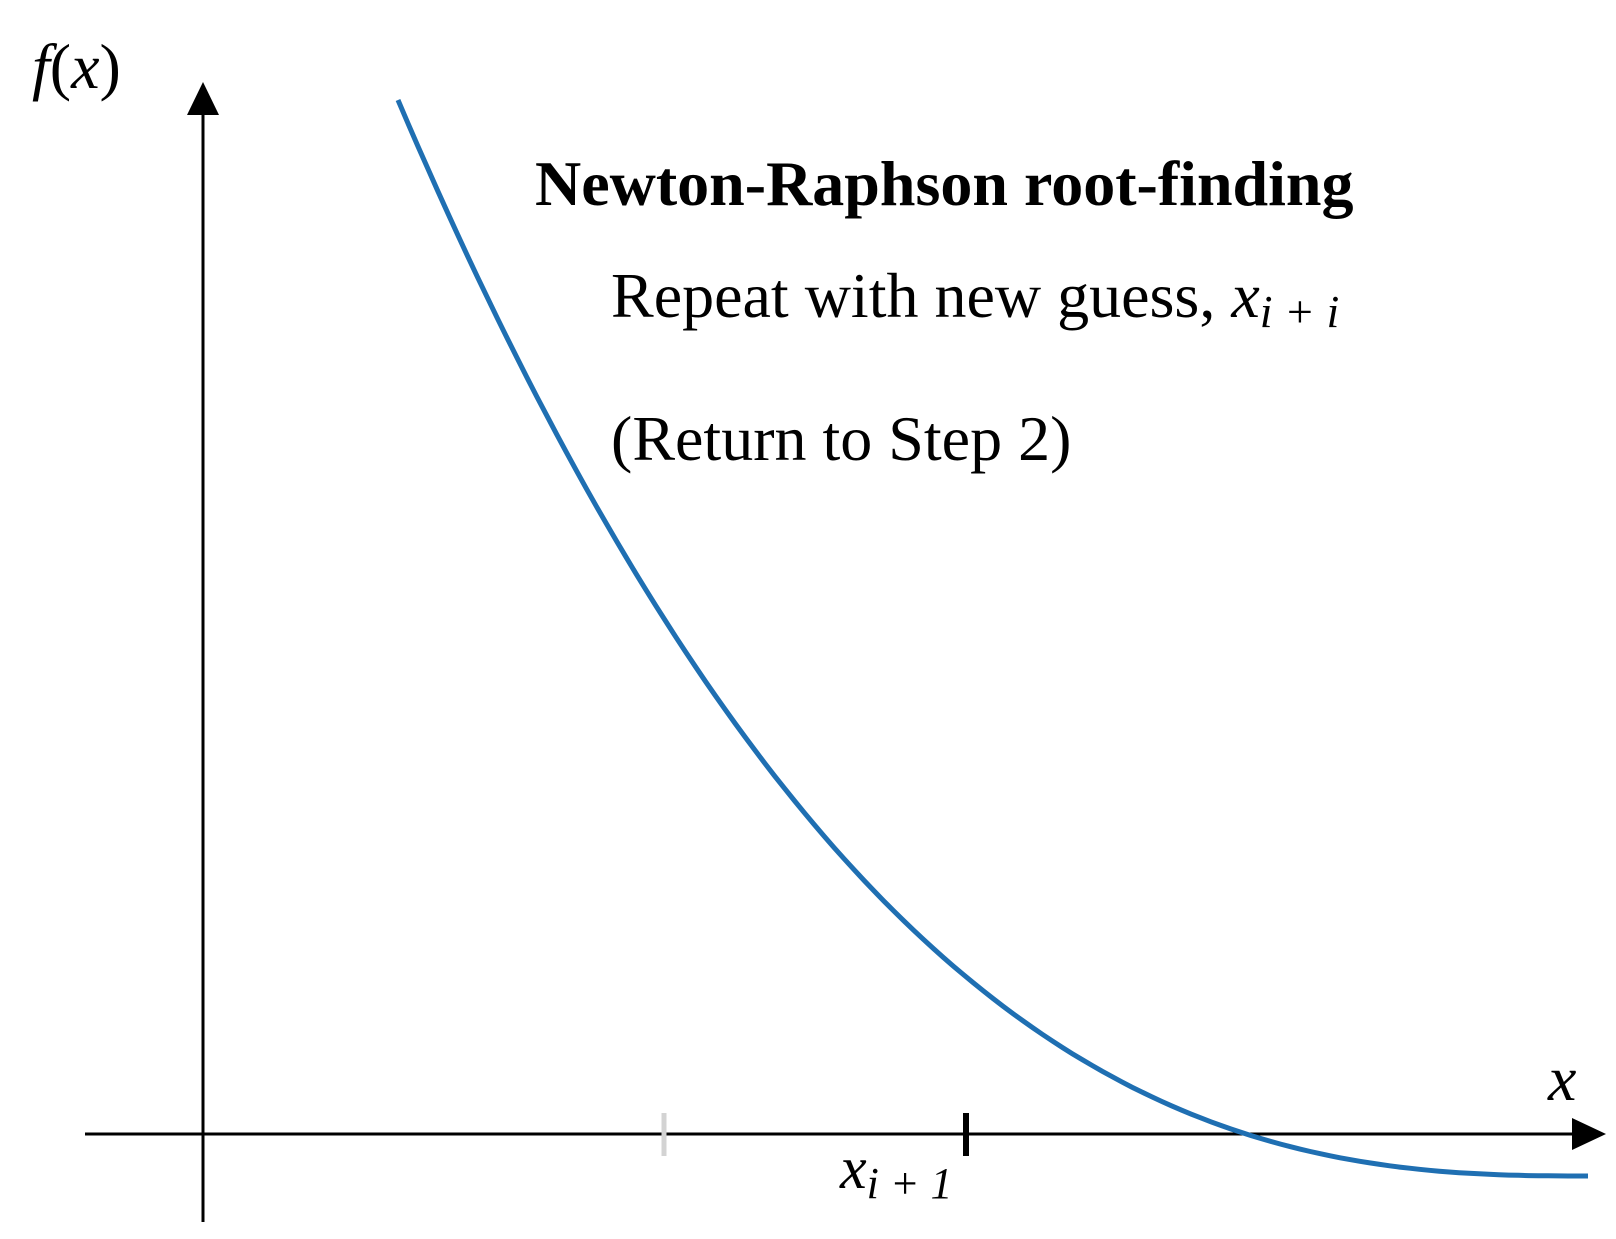 The width and height of the screenshot is (1616, 1239). What do you see at coordinates (910, 1183) in the screenshot?
I see `tick-label-subscript: i + 1` at bounding box center [910, 1183].